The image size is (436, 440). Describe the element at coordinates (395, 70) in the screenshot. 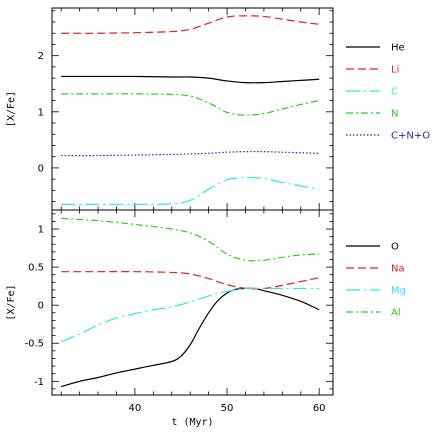

I see `top-legend-label: Li` at that location.